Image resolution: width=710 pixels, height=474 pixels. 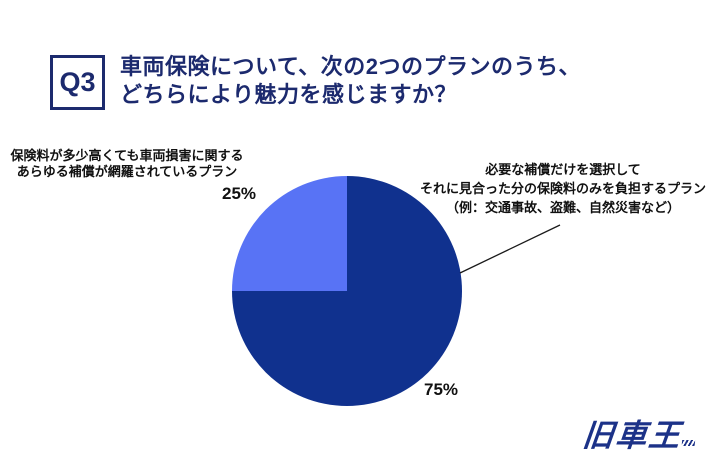 I want to click on slice-label-comprehensive-plan: 保険料が多少高くても車両損害に関する あらゆる補償が網羅されているプラン, so click(x=127, y=164).